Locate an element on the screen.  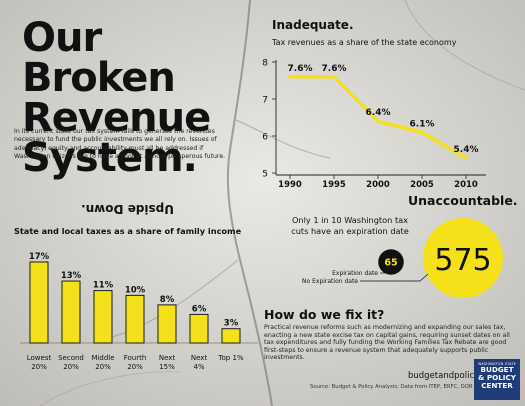
accountability-subtitle-line1: Only 1 in 10 Washington tax is located at coordinates (350, 220).